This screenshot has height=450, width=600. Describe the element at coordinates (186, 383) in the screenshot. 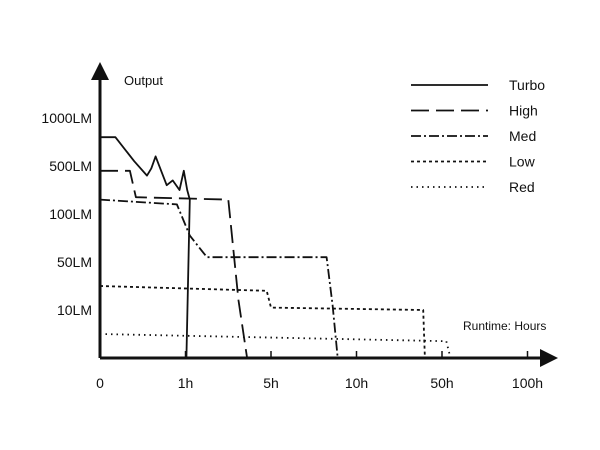

I see `x-tick-label: 1h` at that location.